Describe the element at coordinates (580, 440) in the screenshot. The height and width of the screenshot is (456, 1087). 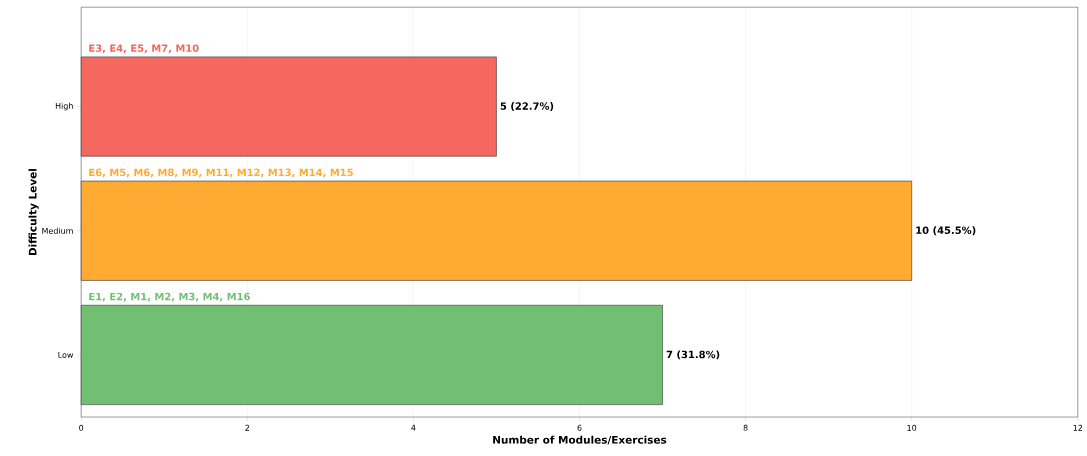
I see `x-axis-title: Number of Modules/Exercises` at that location.